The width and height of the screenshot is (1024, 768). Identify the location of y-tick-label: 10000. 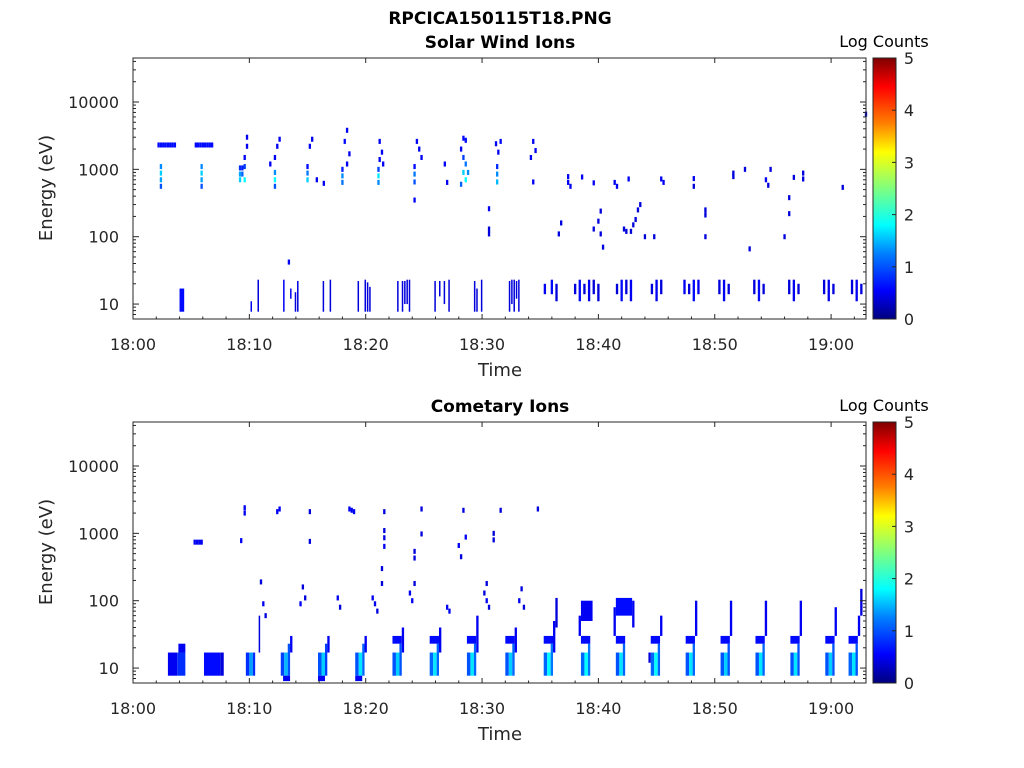
(93, 102).